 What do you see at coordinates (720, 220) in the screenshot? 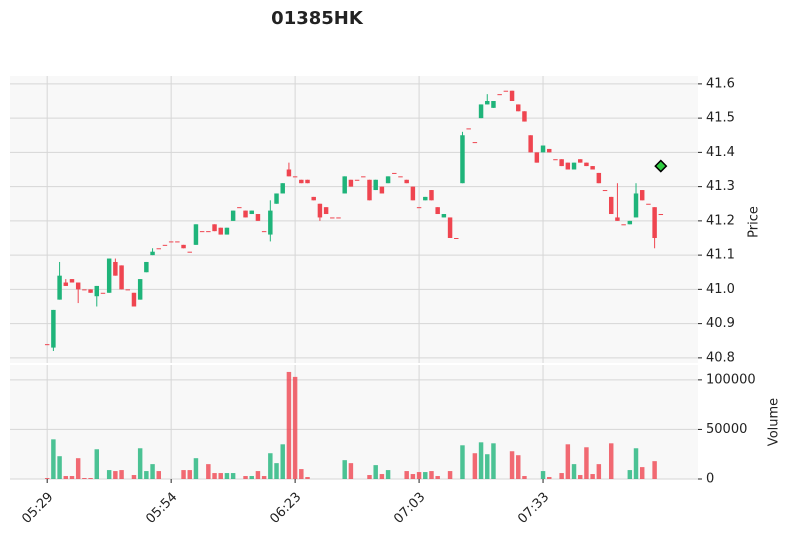
I see `y-tick-label: 41.2` at bounding box center [720, 220].